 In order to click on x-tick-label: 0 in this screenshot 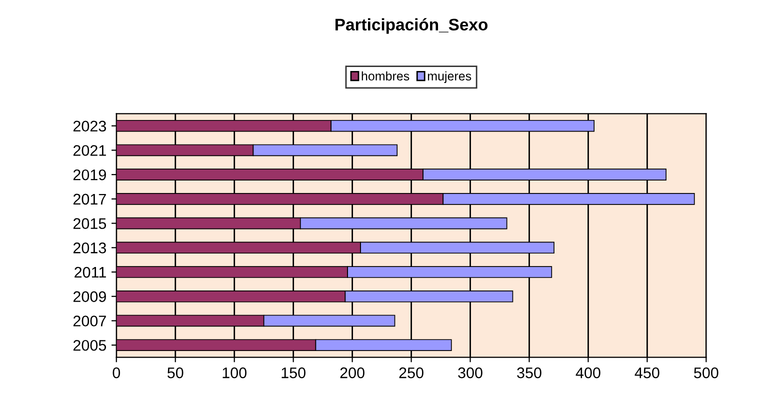, I will do `click(116, 372)`.